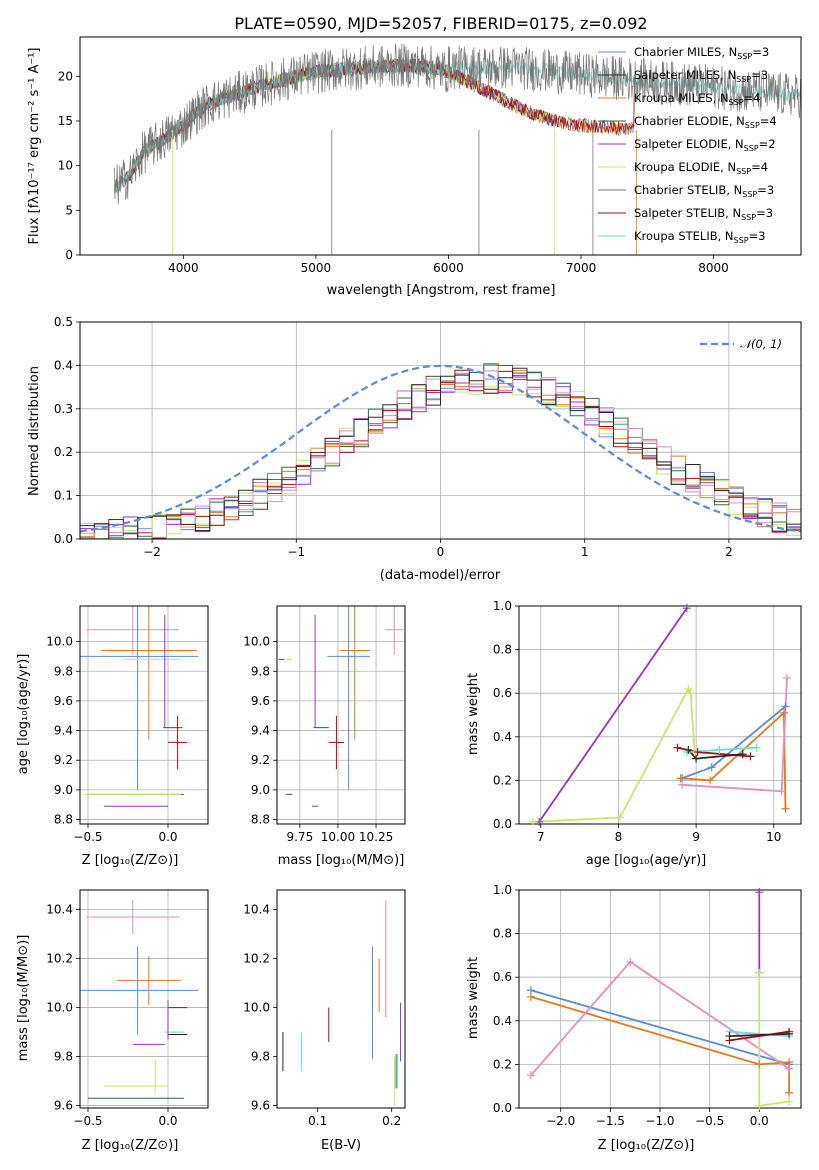  I want to click on spectrum-legend-entry-3: Chabrier ELODIE, NSSP=4, so click(705, 122).